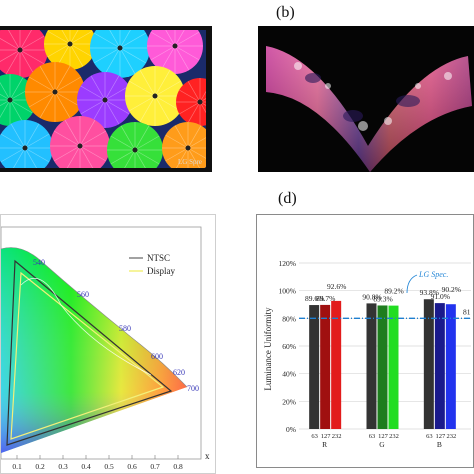 This screenshot has width=474, height=474. What do you see at coordinates (157, 356) in the screenshot?
I see `wavelength-600: 600` at bounding box center [157, 356].